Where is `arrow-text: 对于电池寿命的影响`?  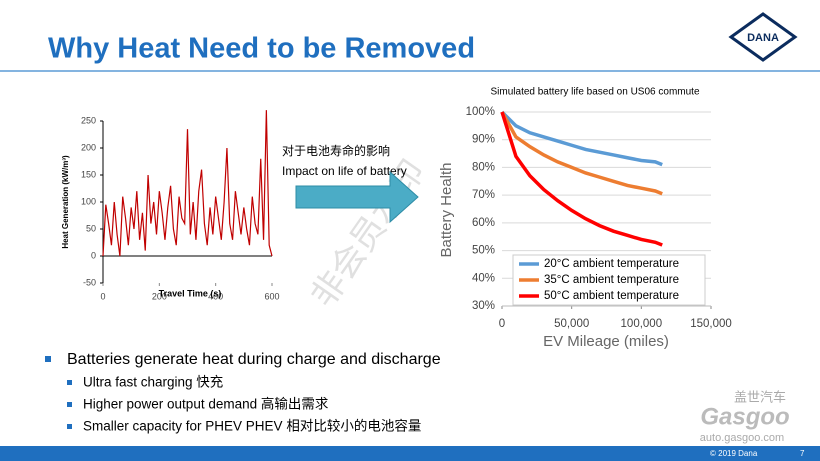 arrow-text: 对于电池寿命的影响 is located at coordinates (336, 150).